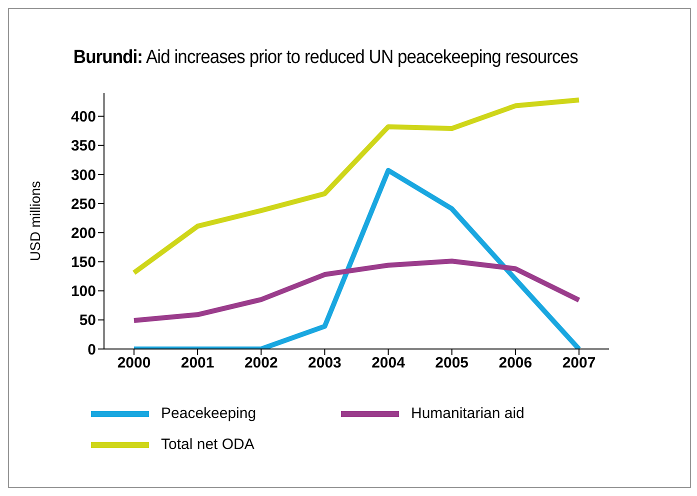 Image resolution: width=697 pixels, height=496 pixels. Describe the element at coordinates (83, 146) in the screenshot. I see `y-tick-label: 350` at that location.